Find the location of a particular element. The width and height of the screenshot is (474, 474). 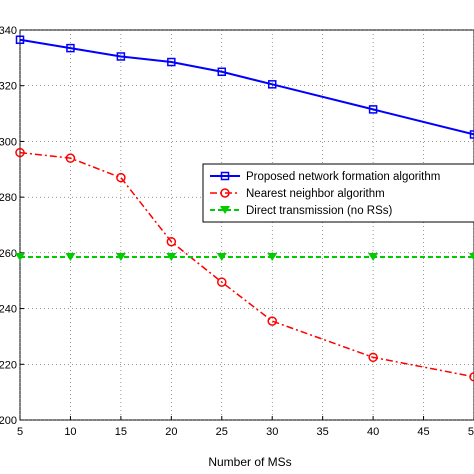

y-axis-ticks: 200 220 240 260 280 300 320 340 is located at coordinates (12, 226).